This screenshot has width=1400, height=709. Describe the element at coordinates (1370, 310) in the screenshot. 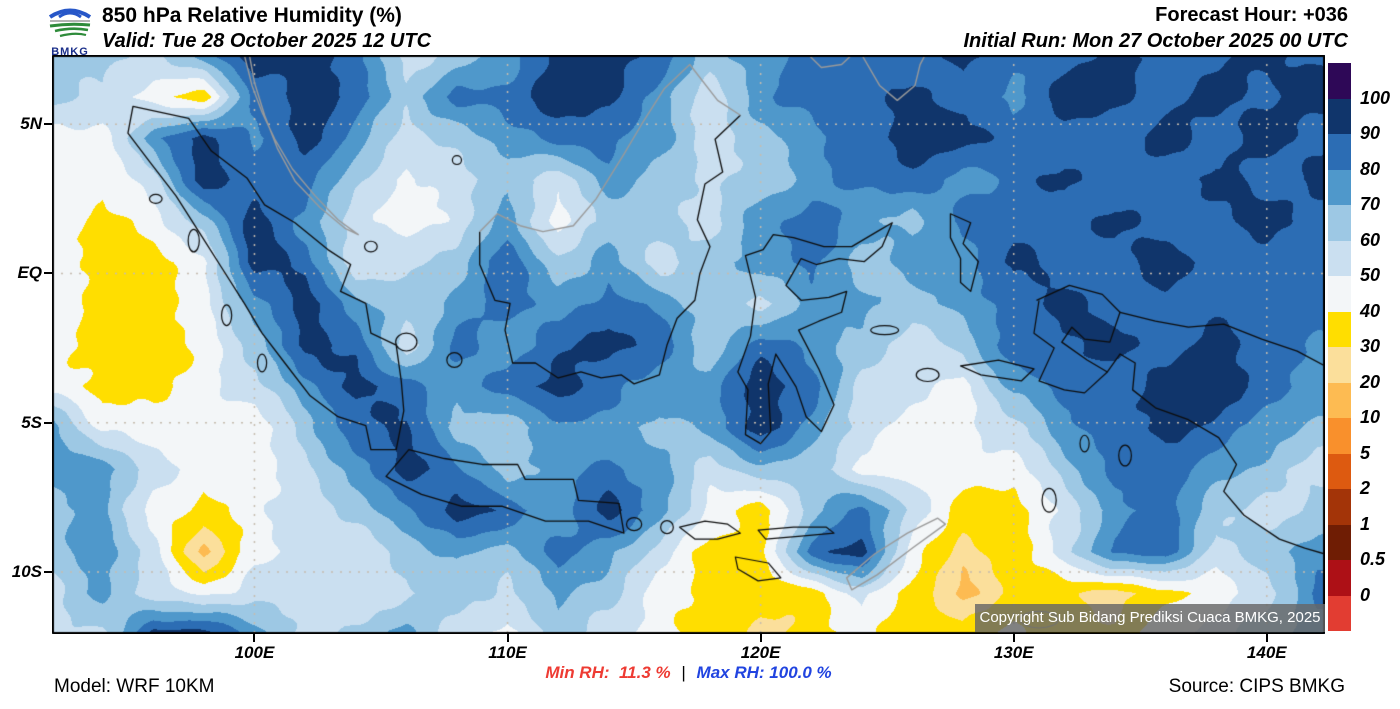

I see `colorbar-label: 40` at that location.